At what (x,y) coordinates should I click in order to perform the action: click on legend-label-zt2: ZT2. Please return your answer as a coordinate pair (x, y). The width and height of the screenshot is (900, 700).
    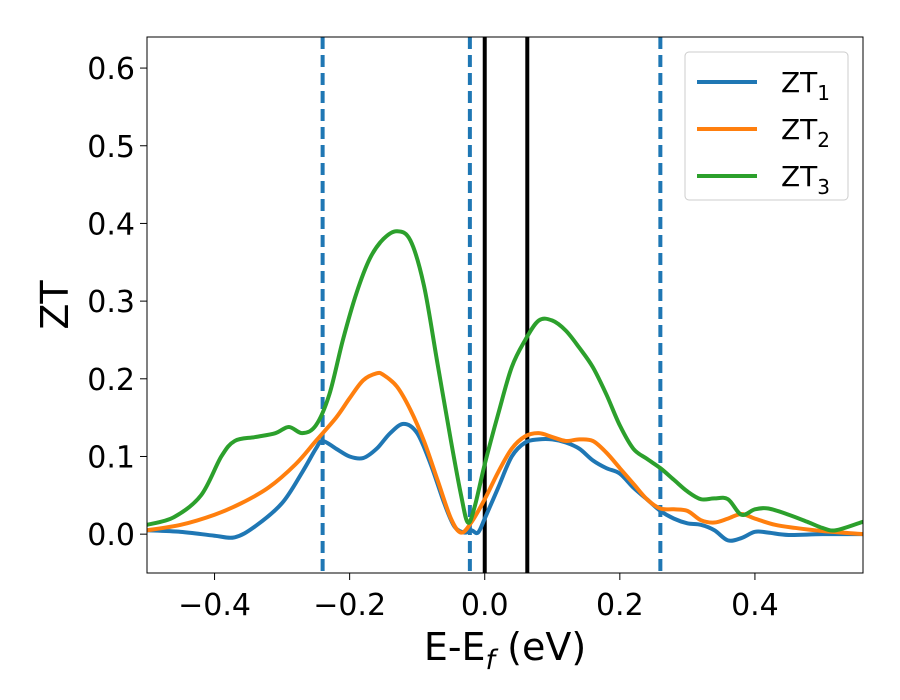
    Looking at the image, I should click on (805, 132).